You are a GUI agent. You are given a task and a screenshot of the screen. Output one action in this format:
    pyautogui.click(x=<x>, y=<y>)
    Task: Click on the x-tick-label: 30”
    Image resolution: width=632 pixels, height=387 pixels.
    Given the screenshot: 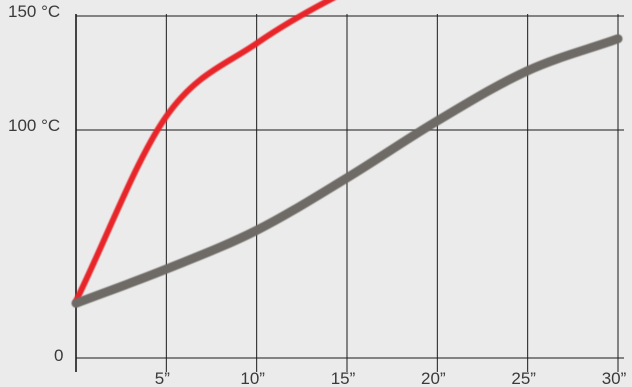 What is the action you would take?
    pyautogui.click(x=614, y=378)
    